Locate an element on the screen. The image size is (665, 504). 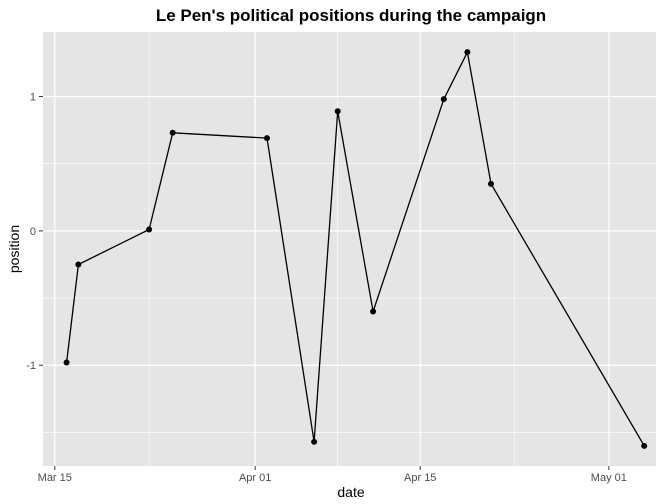
x-tick-label: Apr 15 is located at coordinates (420, 478).